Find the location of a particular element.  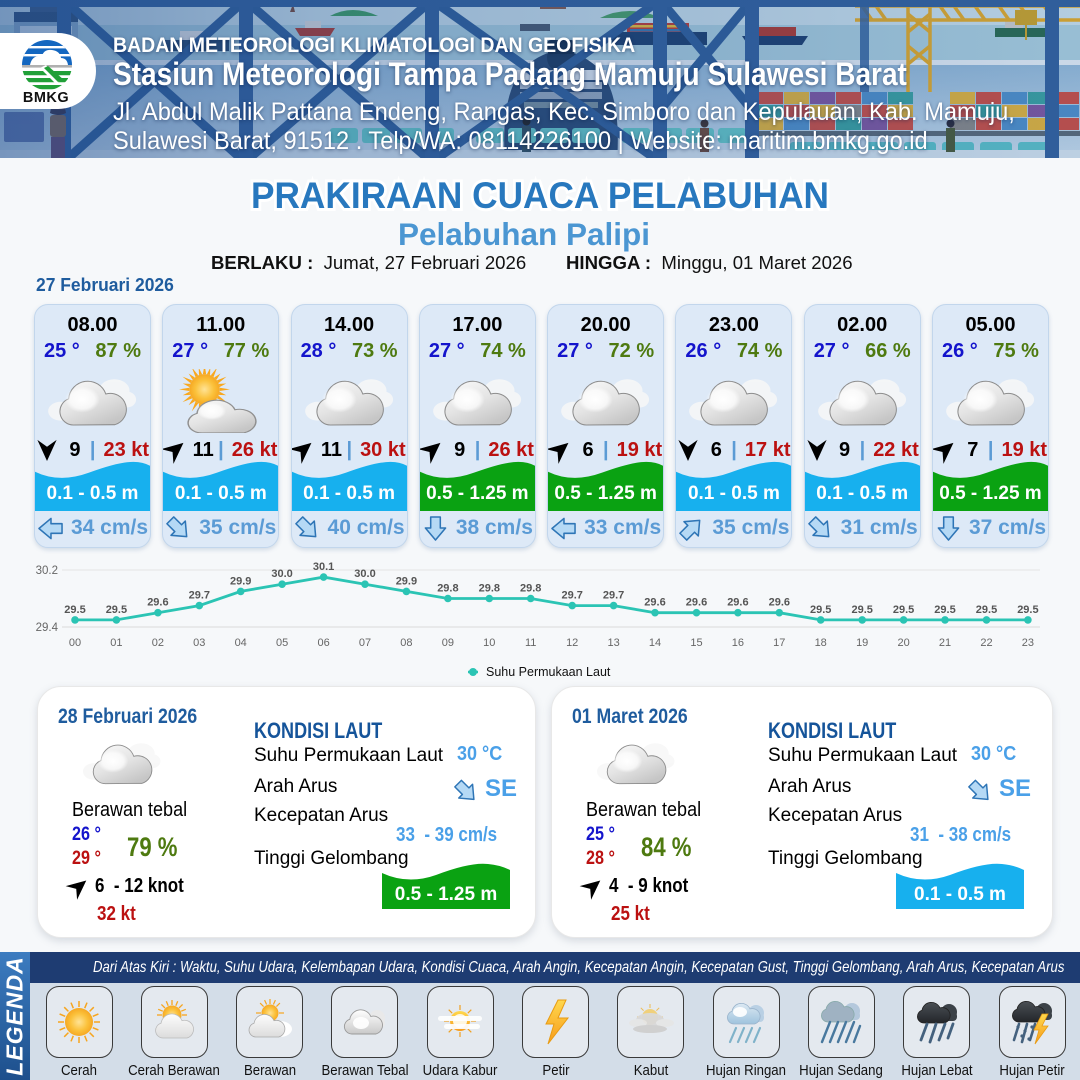

svg-text: 02 is located at coordinates (158, 643).